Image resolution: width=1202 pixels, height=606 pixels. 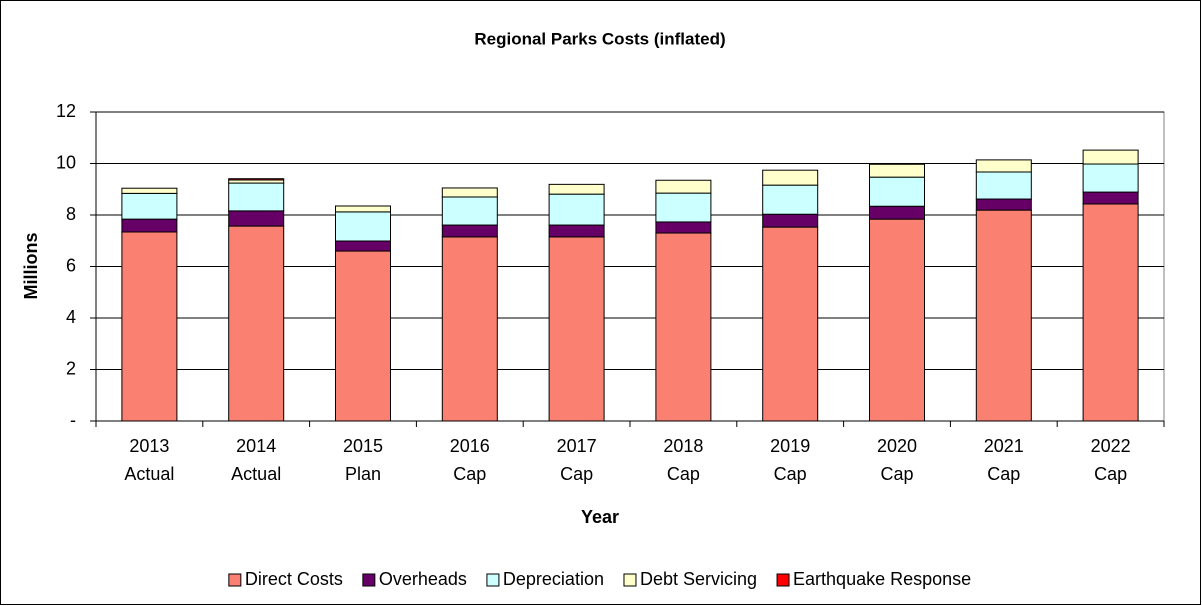 What do you see at coordinates (423, 579) in the screenshot?
I see `legend-label: Overheads` at bounding box center [423, 579].